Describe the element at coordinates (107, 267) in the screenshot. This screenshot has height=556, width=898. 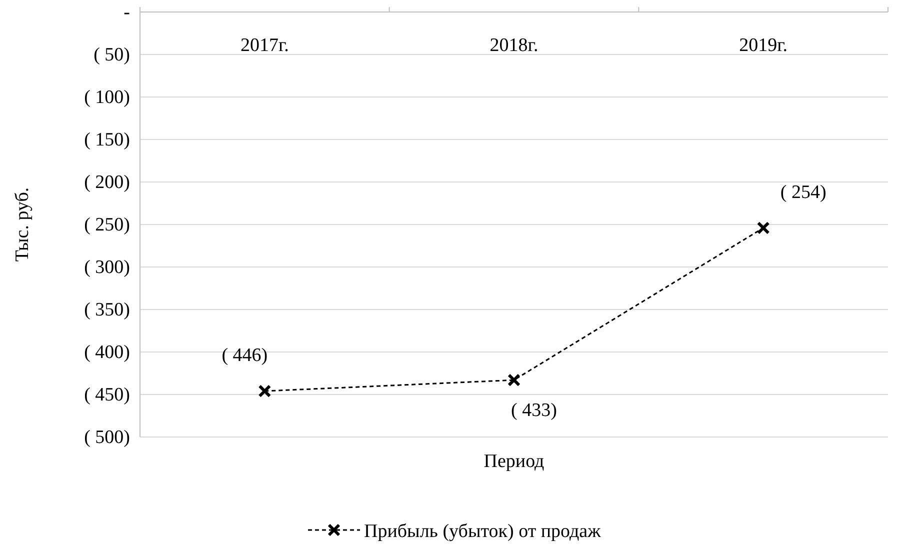
I see `y-tick-label: ( 300)` at that location.